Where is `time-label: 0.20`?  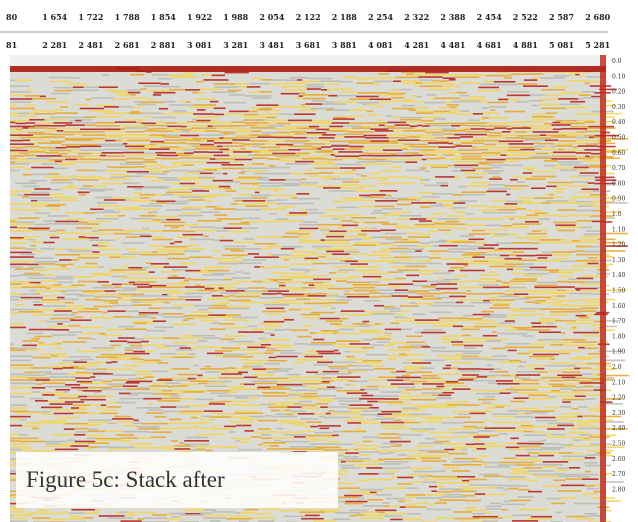
time-label: 0.20 is located at coordinates (619, 92).